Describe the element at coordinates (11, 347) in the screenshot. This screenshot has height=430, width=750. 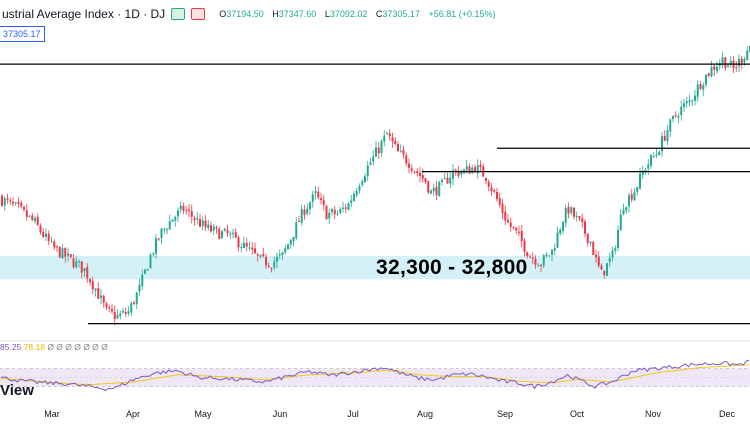
I see `rsi-value: 85.25` at that location.